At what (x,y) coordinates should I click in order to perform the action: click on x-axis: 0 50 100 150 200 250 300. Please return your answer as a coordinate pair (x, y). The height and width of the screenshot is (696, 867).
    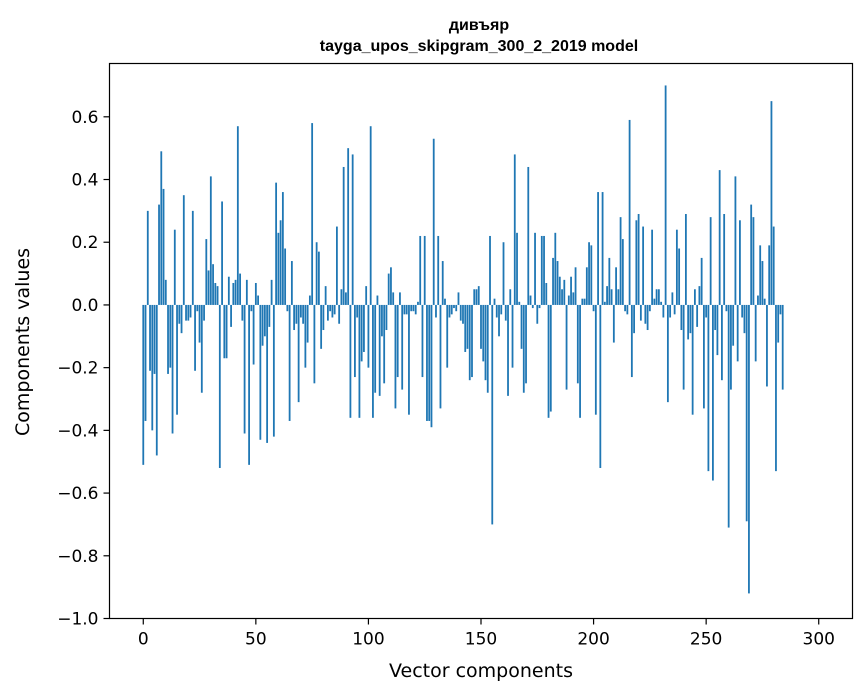
    Looking at the image, I should click on (486, 634).